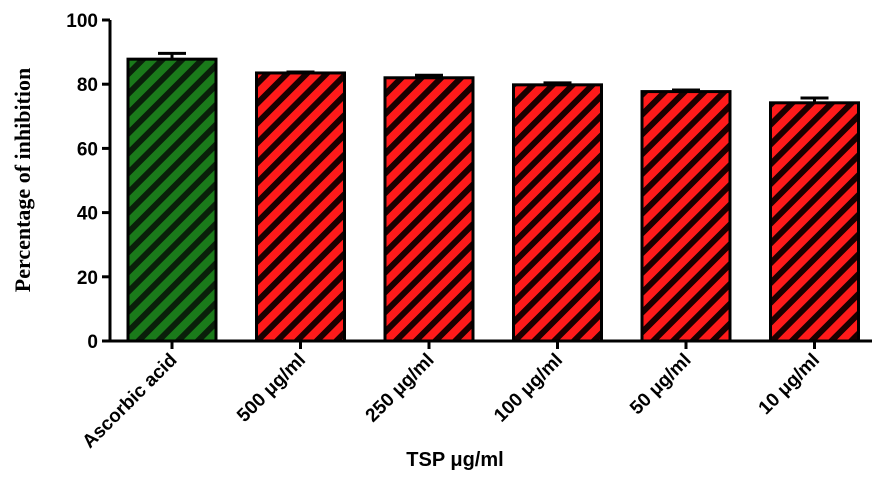 The image size is (874, 481). What do you see at coordinates (789, 384) in the screenshot?
I see `x-category-label: 10 μg/ml` at bounding box center [789, 384].